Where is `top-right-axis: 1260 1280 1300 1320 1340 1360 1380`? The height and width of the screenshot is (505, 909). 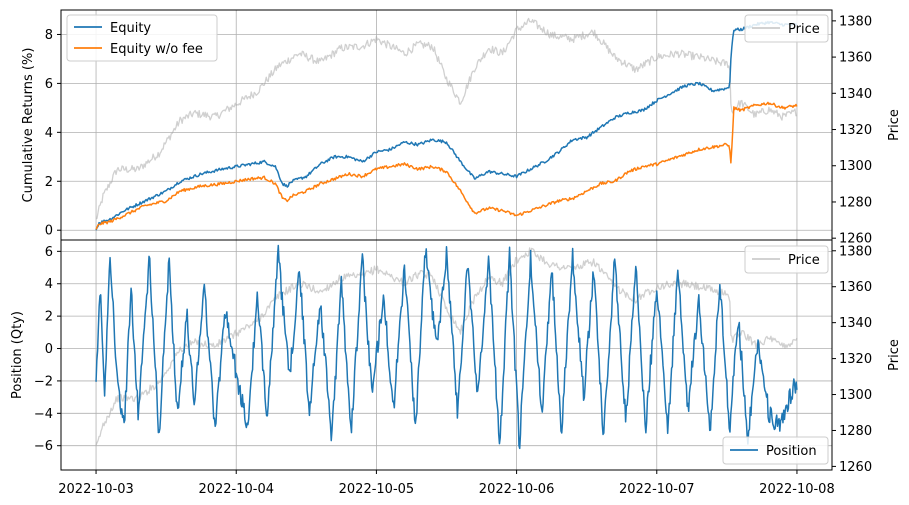
top-right-axis: 1260 1280 1300 1320 1340 1360 1380 is located at coordinates (852, 130).